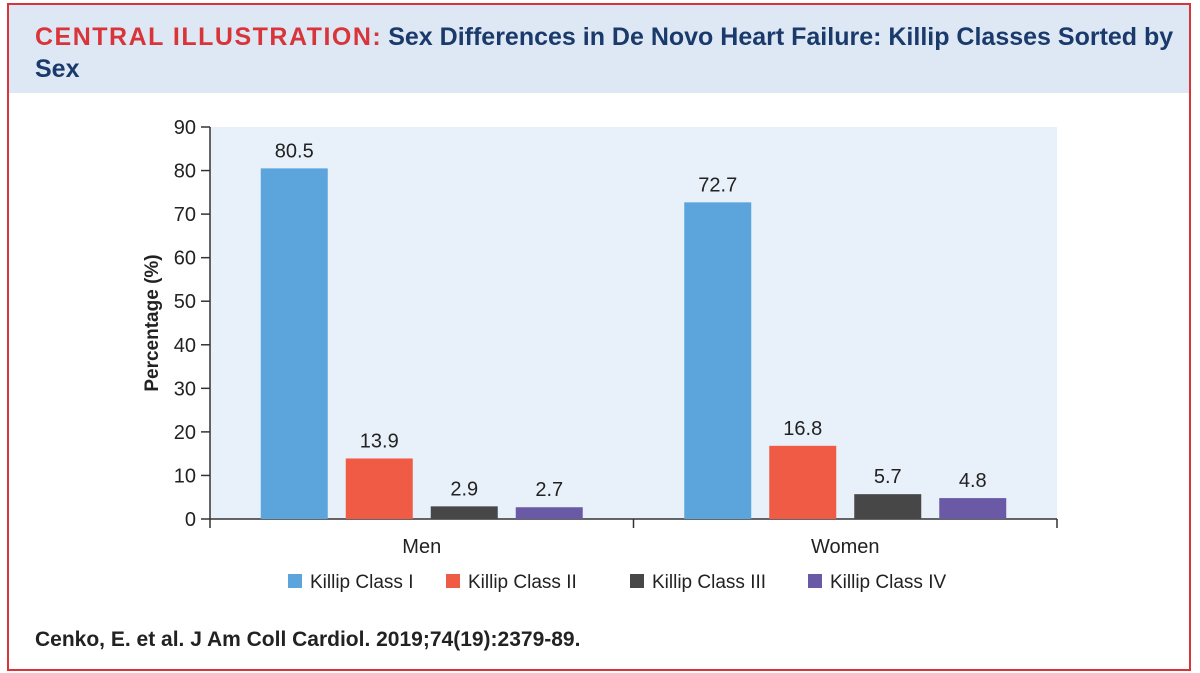 The width and height of the screenshot is (1200, 673). What do you see at coordinates (973, 481) in the screenshot?
I see `bar-value-label: 4.8` at bounding box center [973, 481].